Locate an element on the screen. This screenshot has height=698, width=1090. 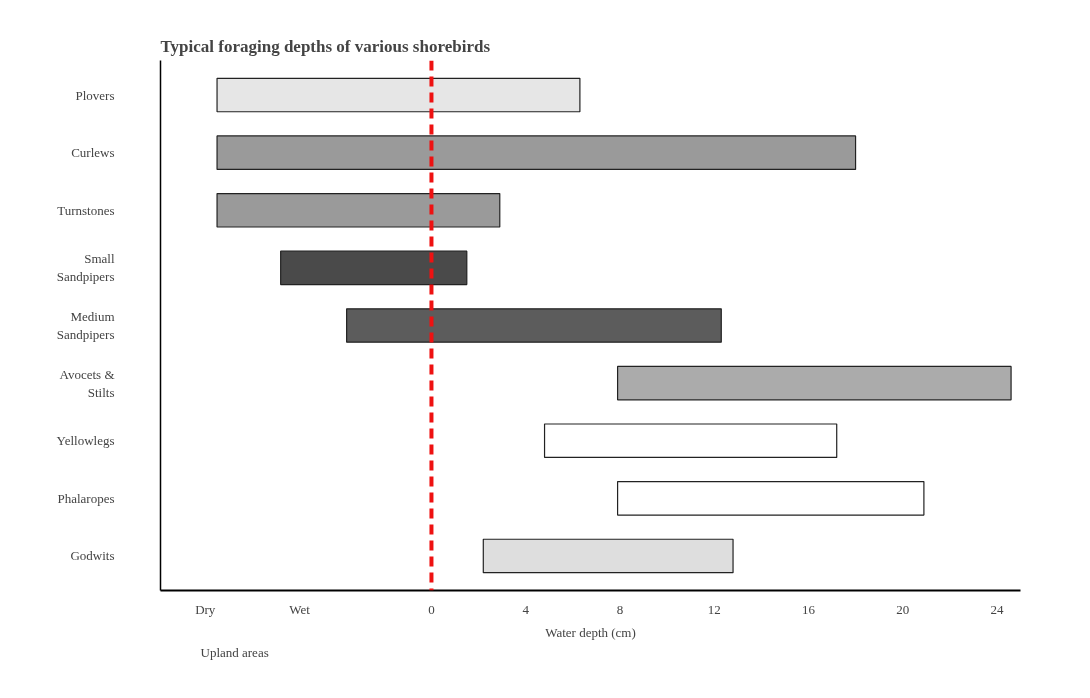
y-tick-label: Phalaropes is located at coordinates (86, 498).